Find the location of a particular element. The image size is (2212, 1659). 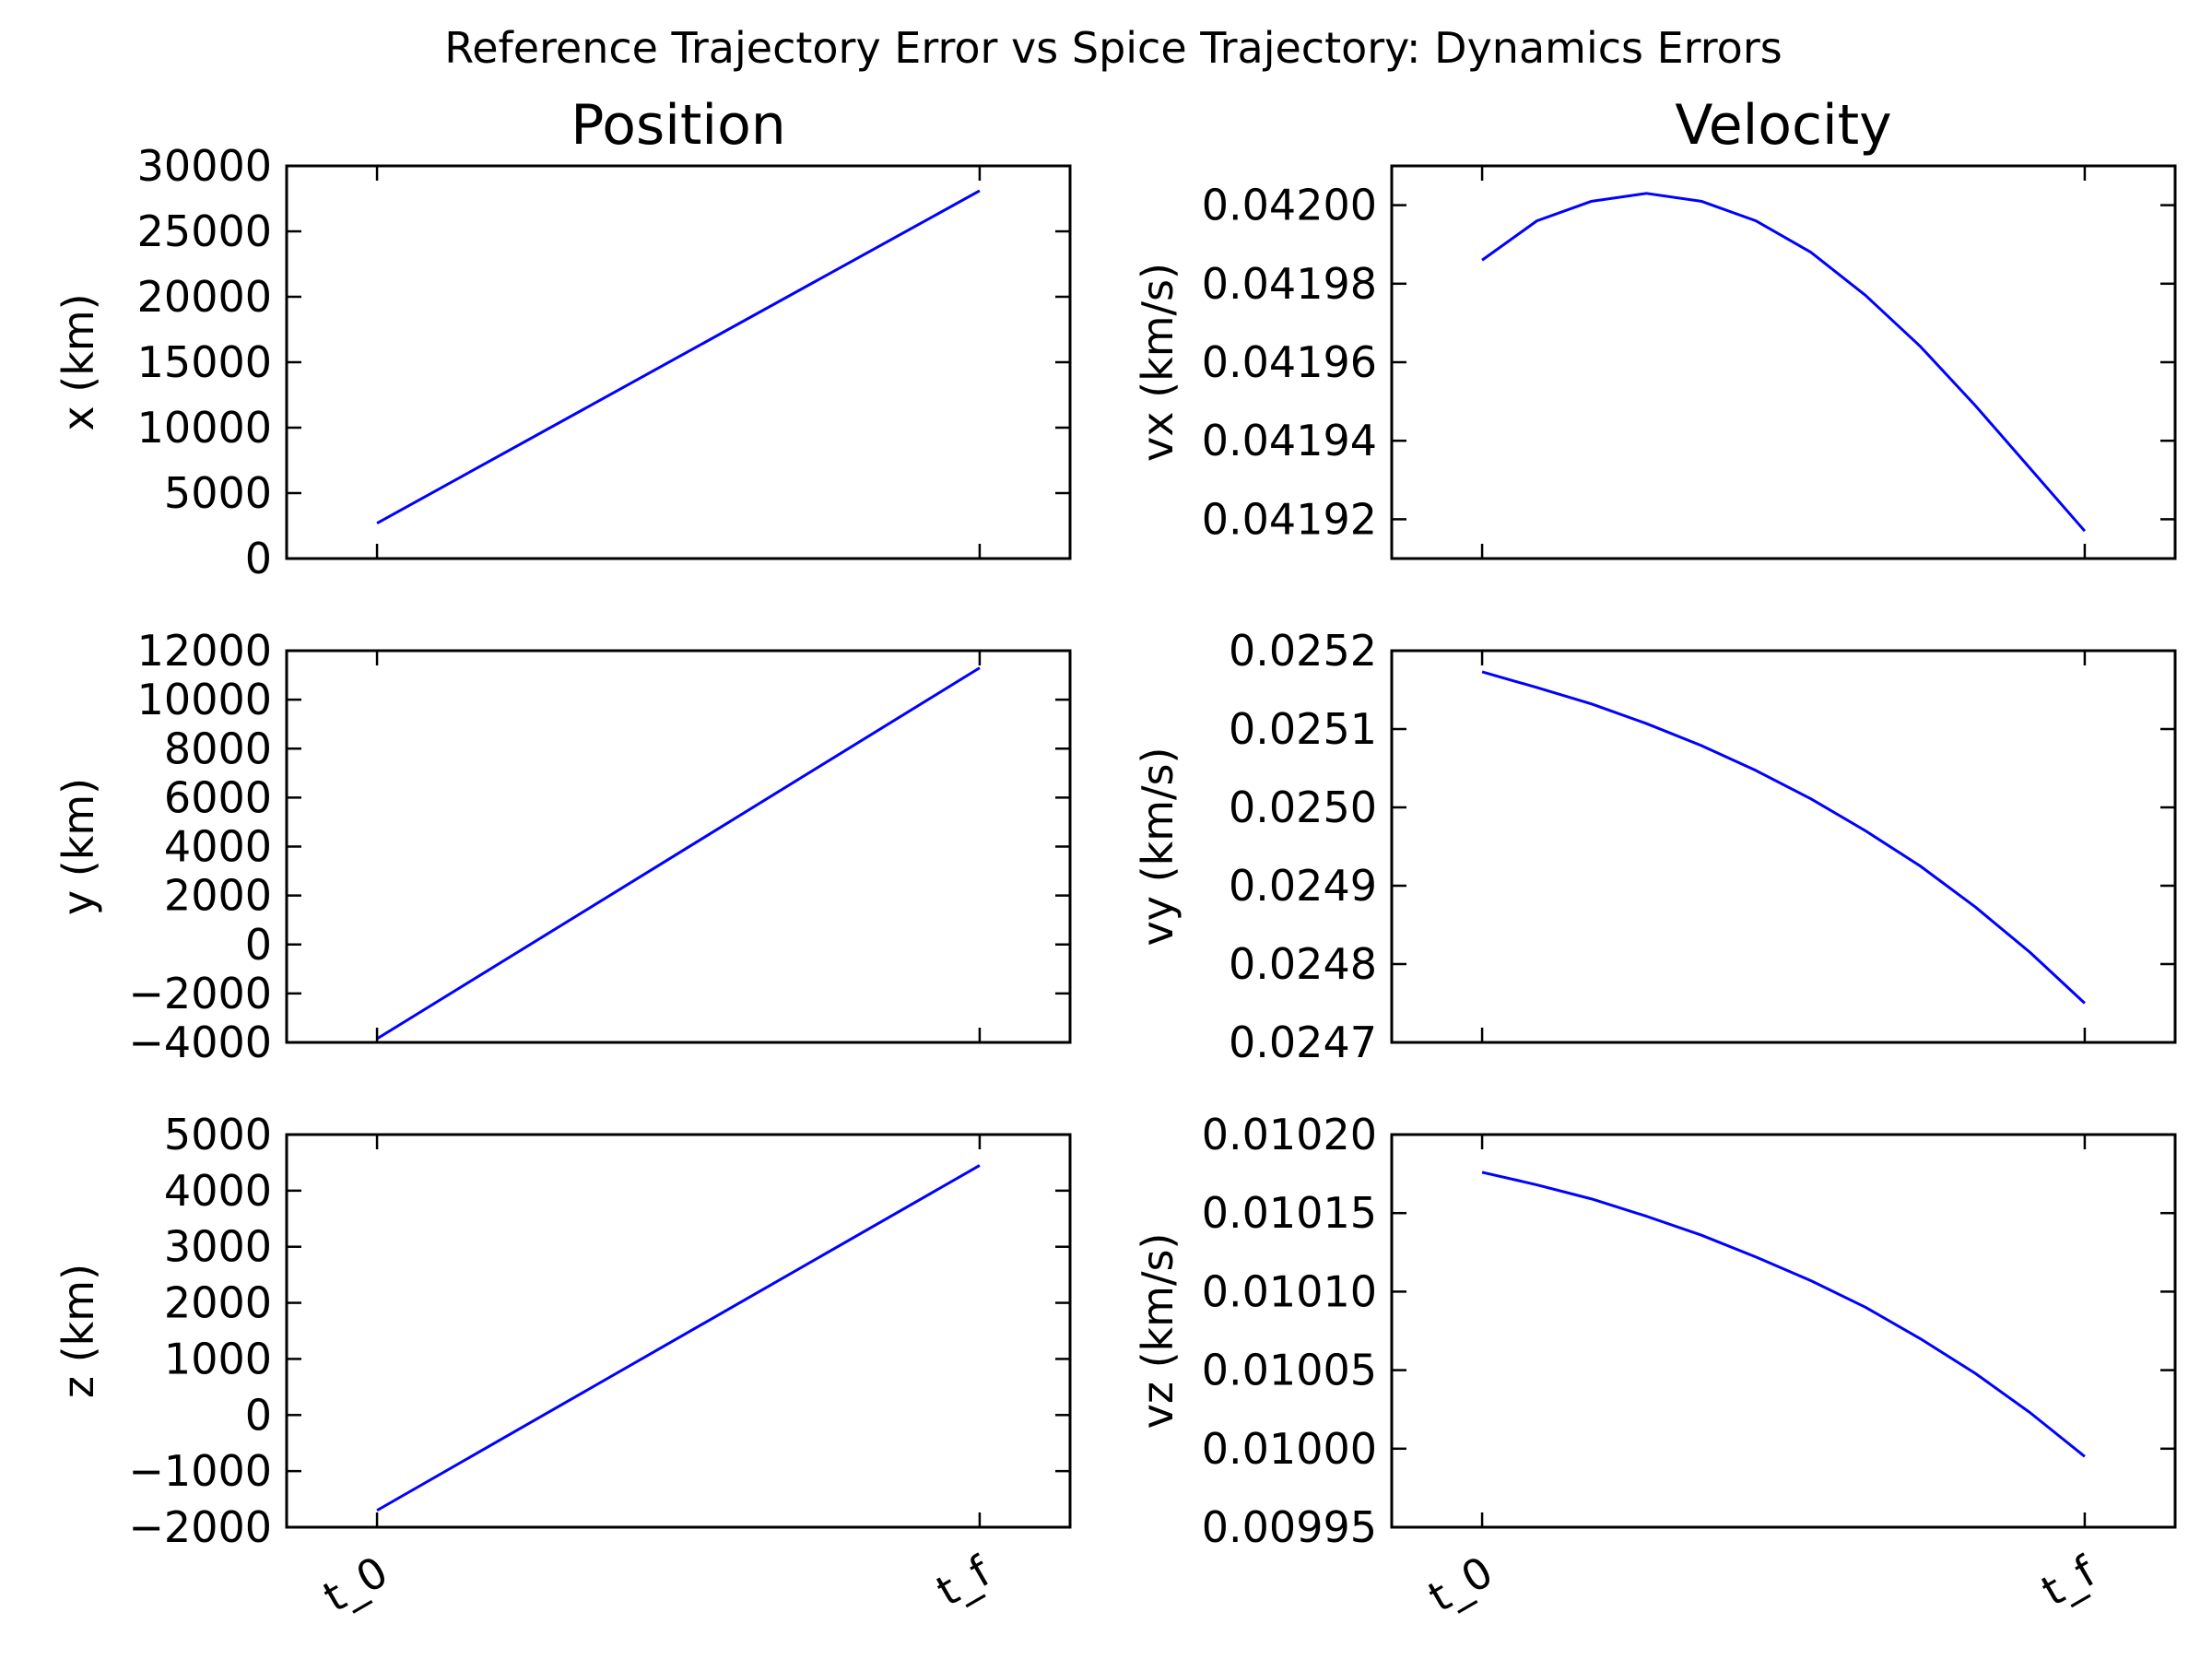

y-tick-label-z: −1000 is located at coordinates (200, 1471).